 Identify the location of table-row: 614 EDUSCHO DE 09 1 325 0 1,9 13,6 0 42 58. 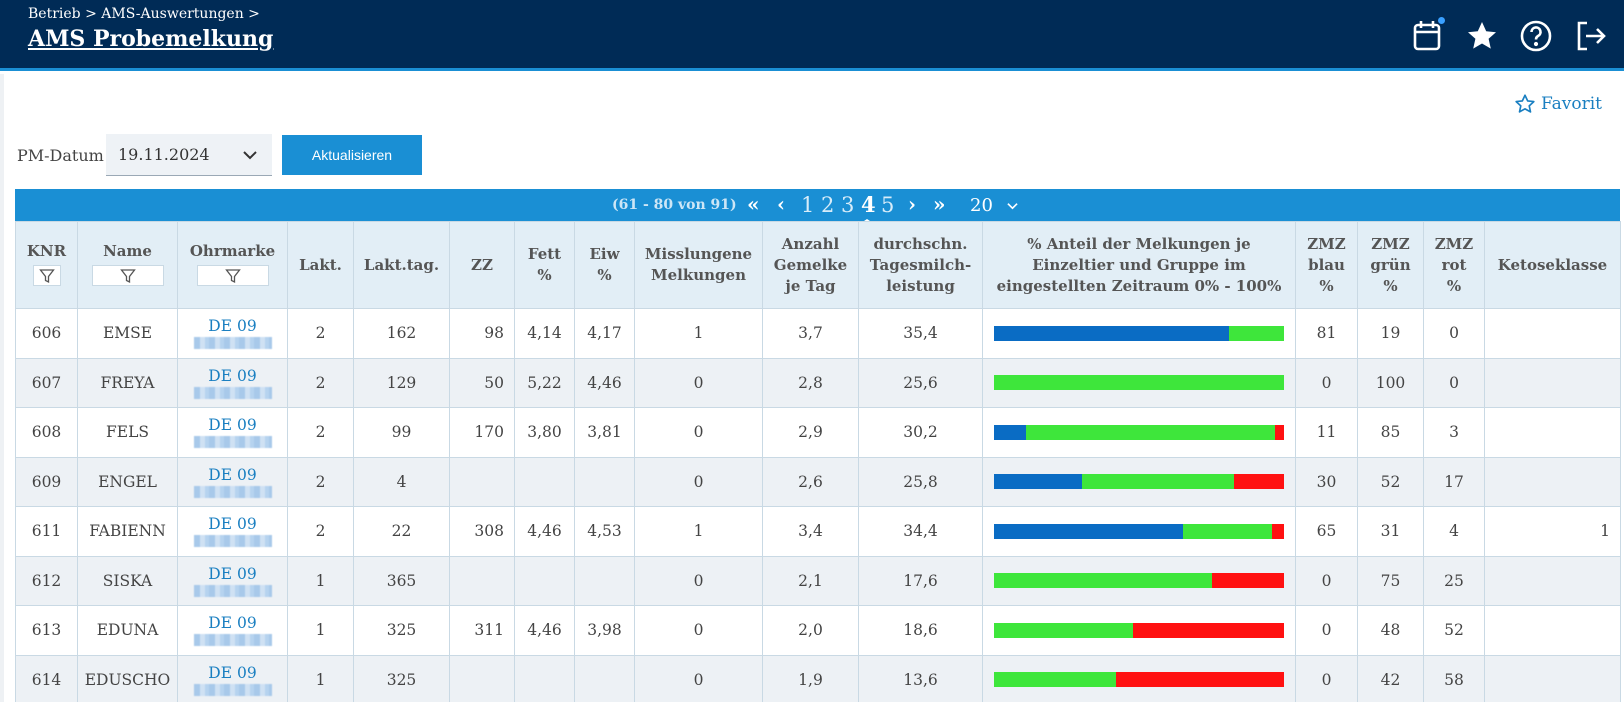
(818, 678).